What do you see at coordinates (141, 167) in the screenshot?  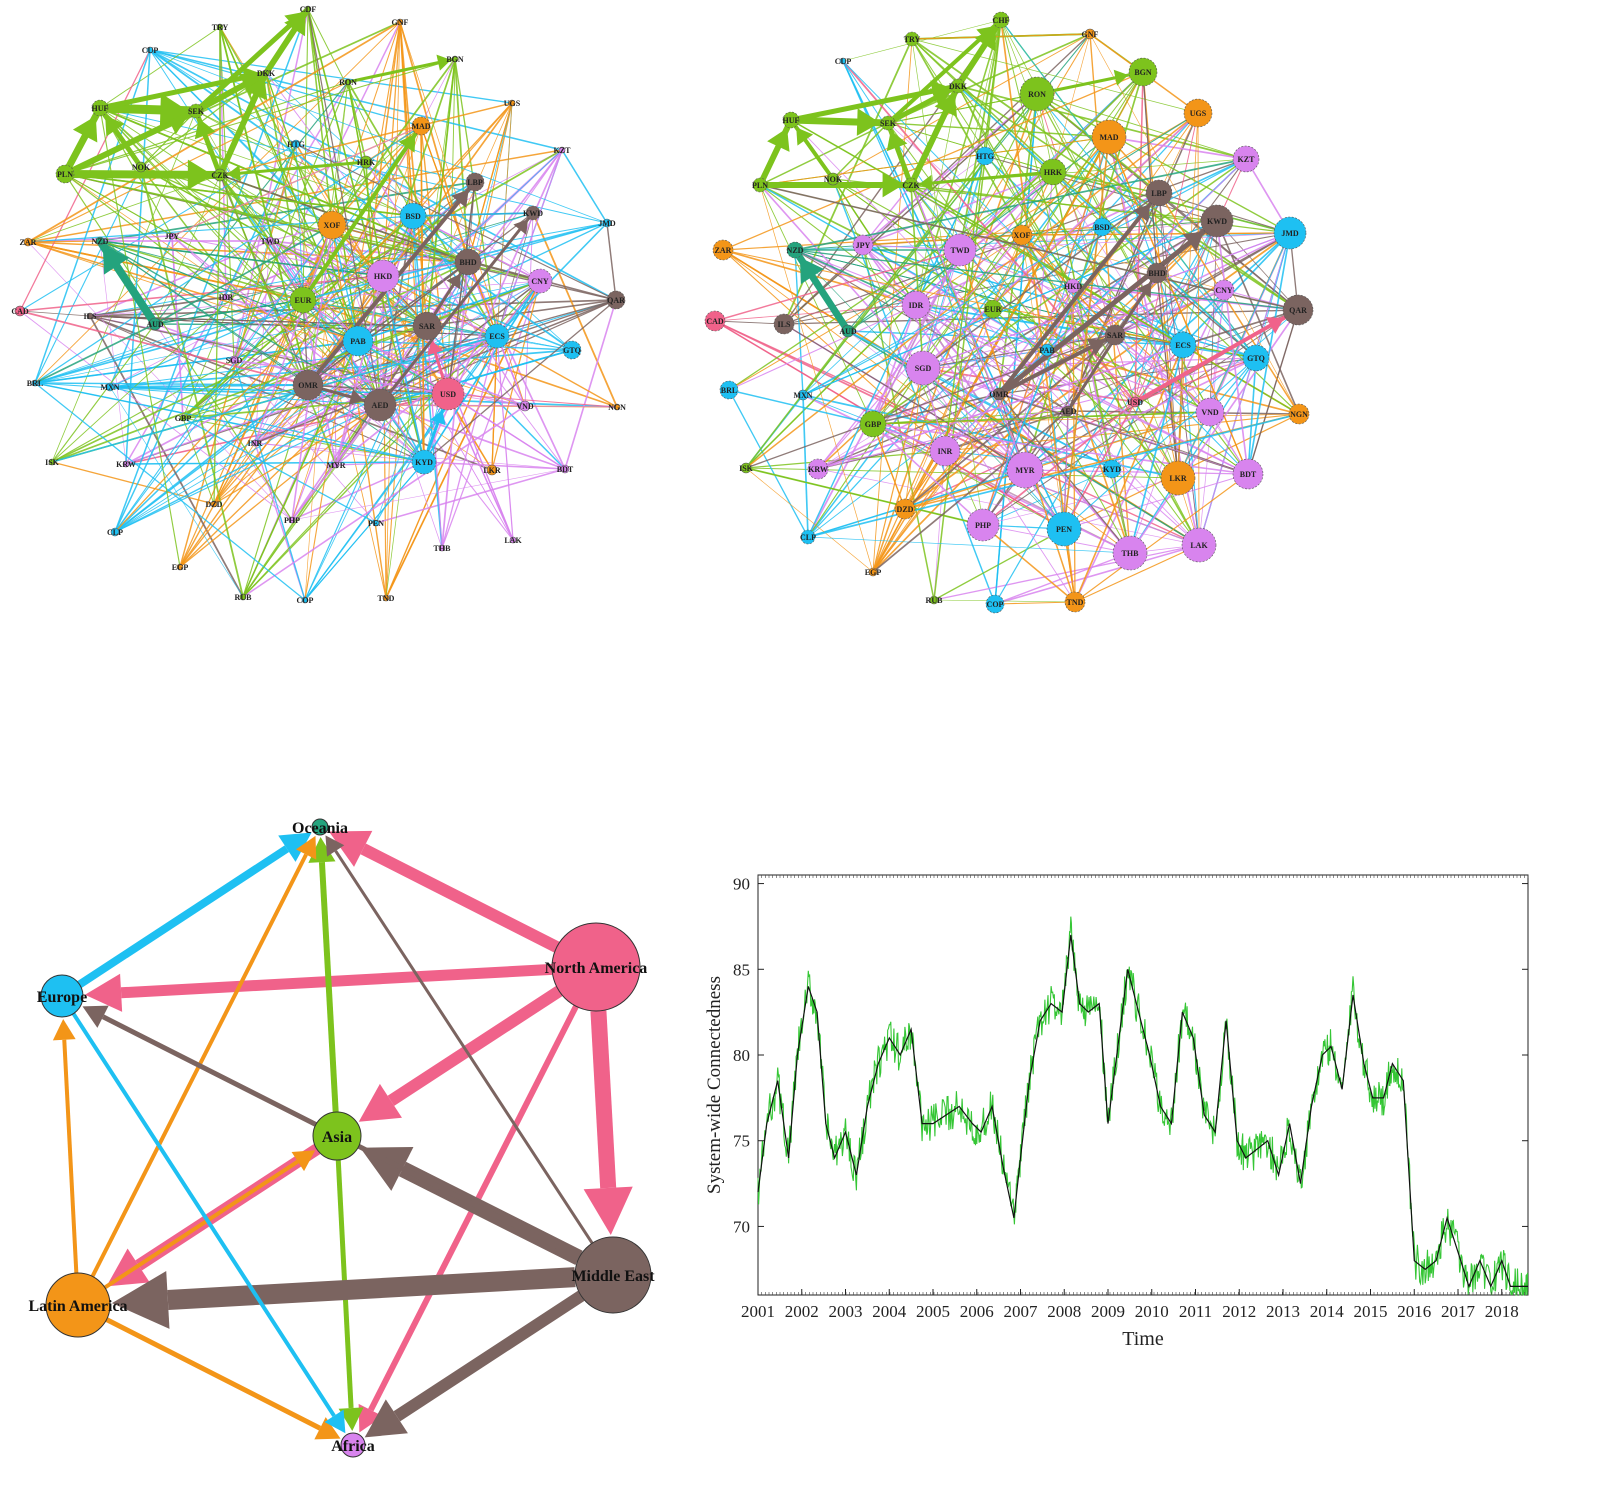 I see `currency-node: NOK` at bounding box center [141, 167].